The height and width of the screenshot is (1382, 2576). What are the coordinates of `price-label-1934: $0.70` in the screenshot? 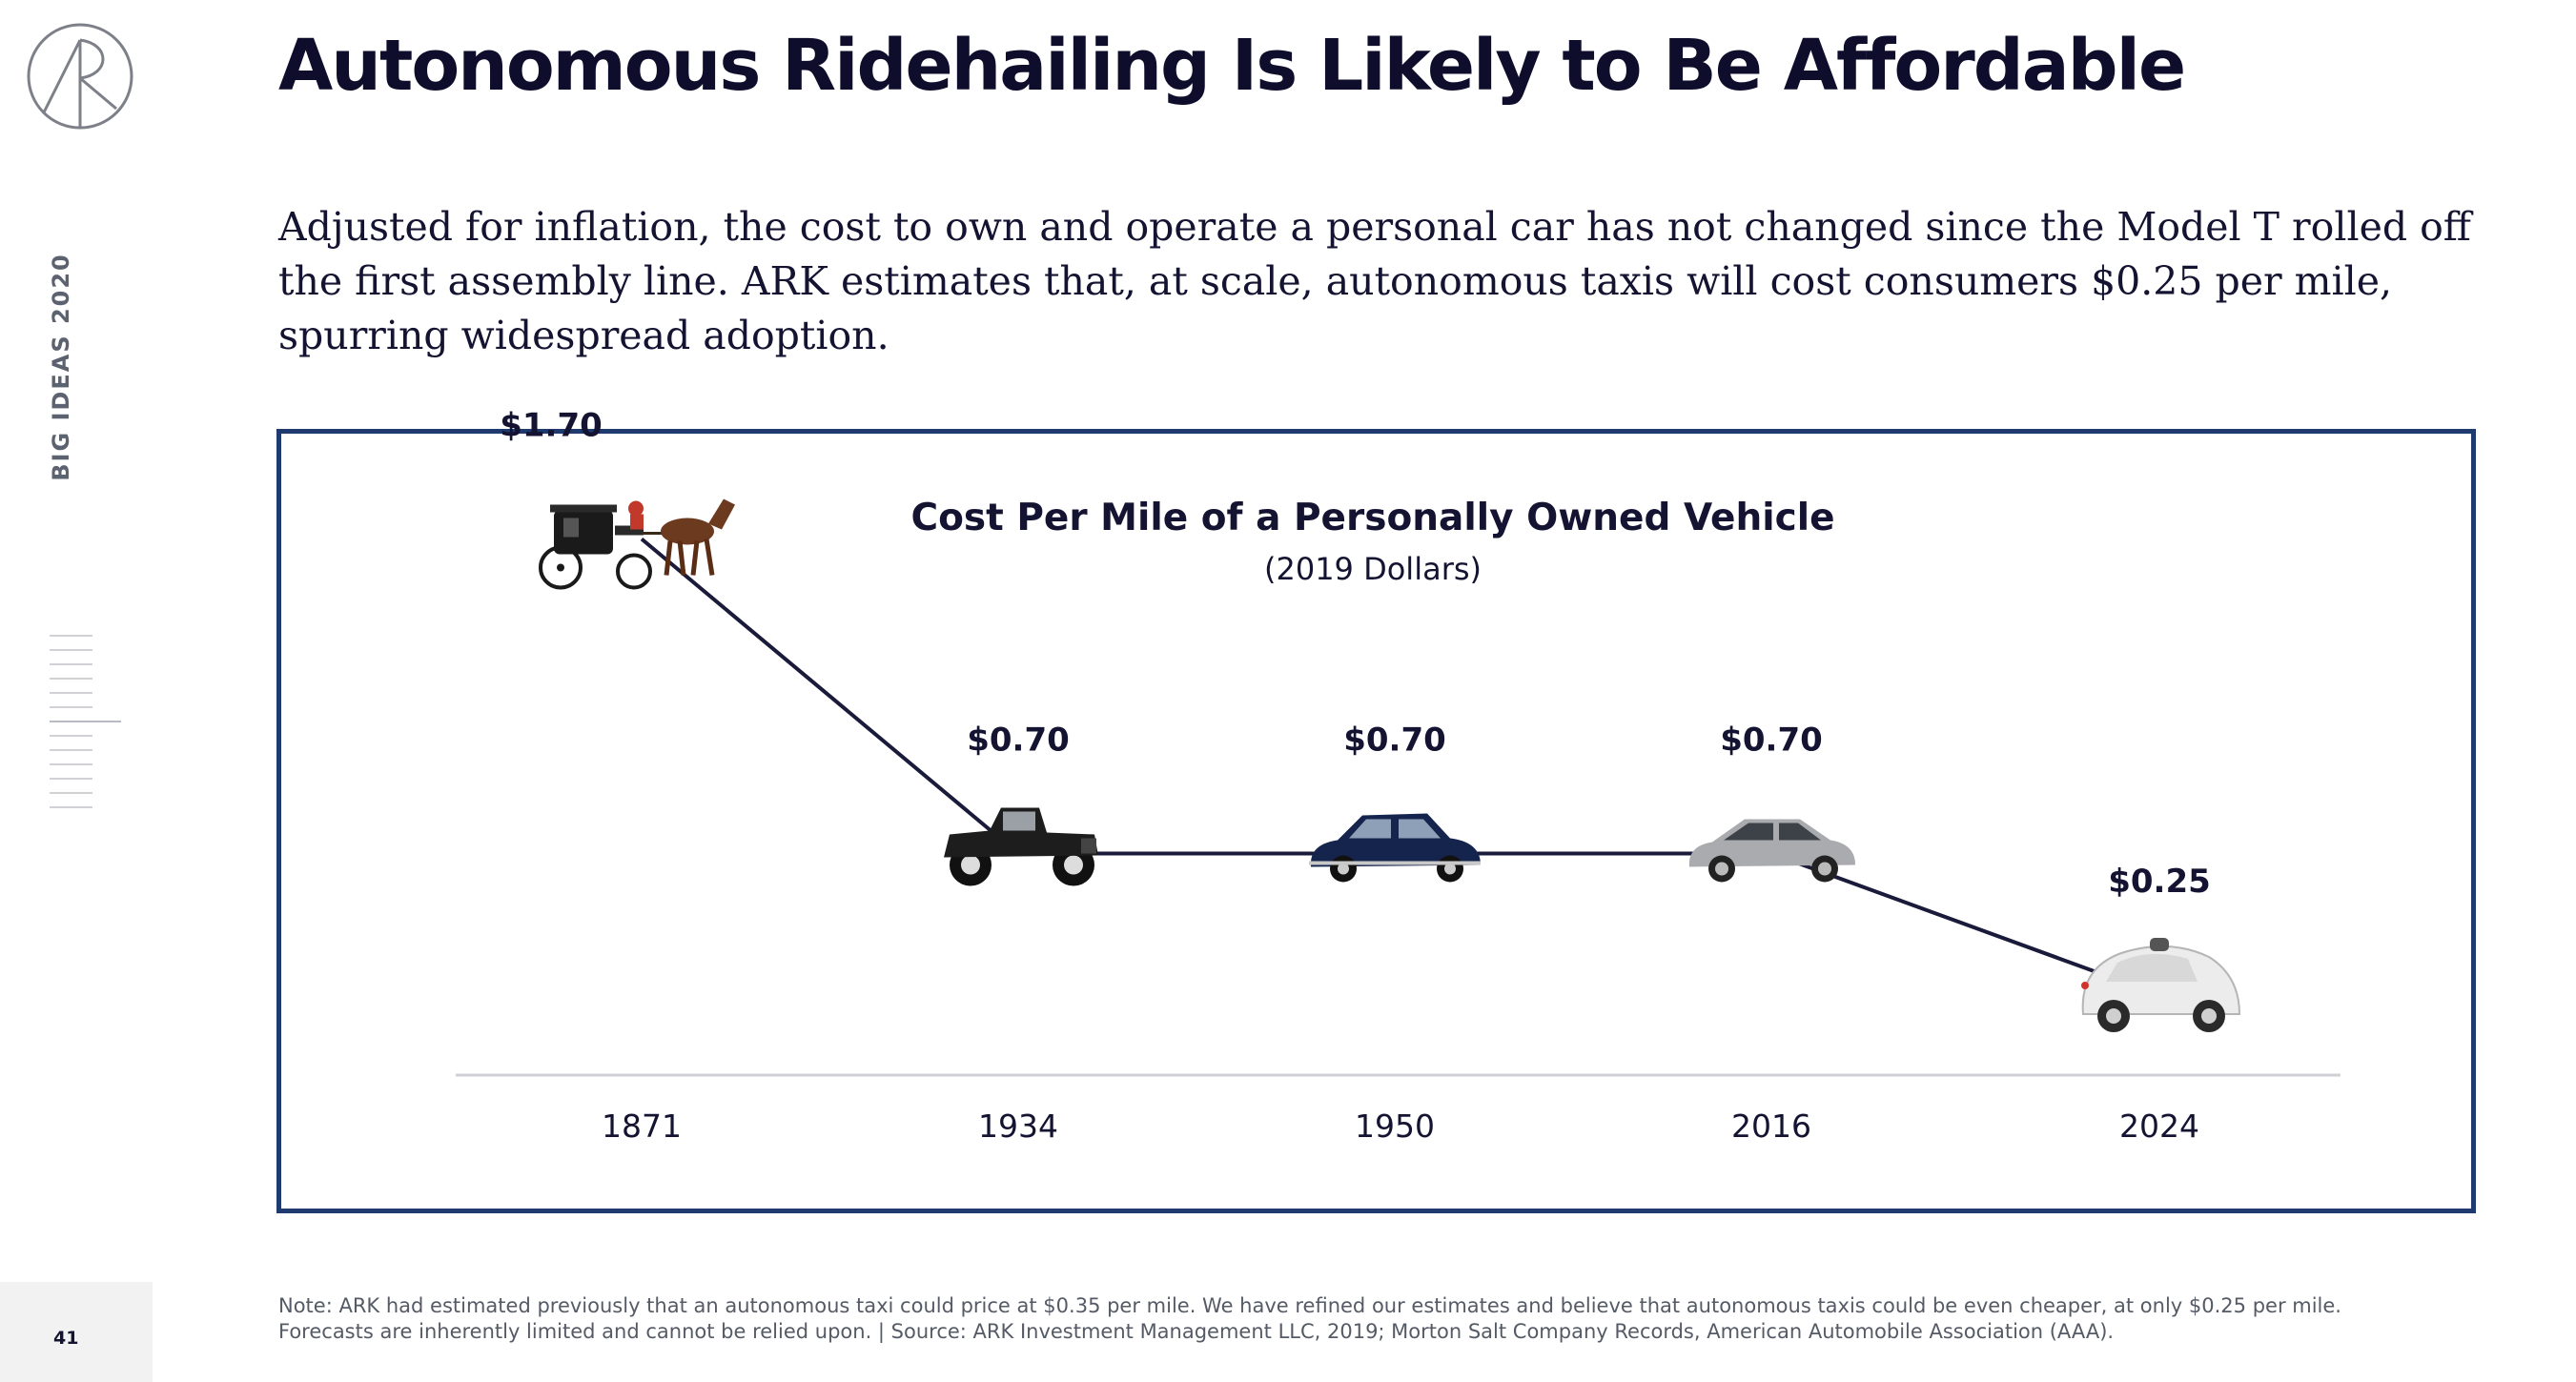 It's located at (1018, 740).